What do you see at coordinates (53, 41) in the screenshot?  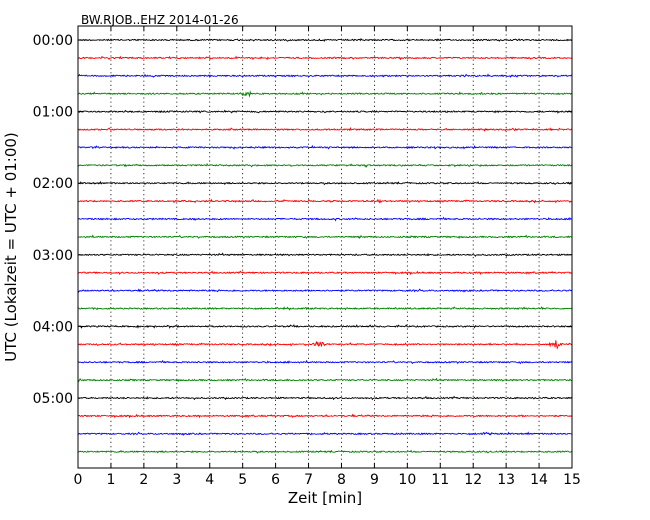 I see `y-tick-label: 00:00` at bounding box center [53, 41].